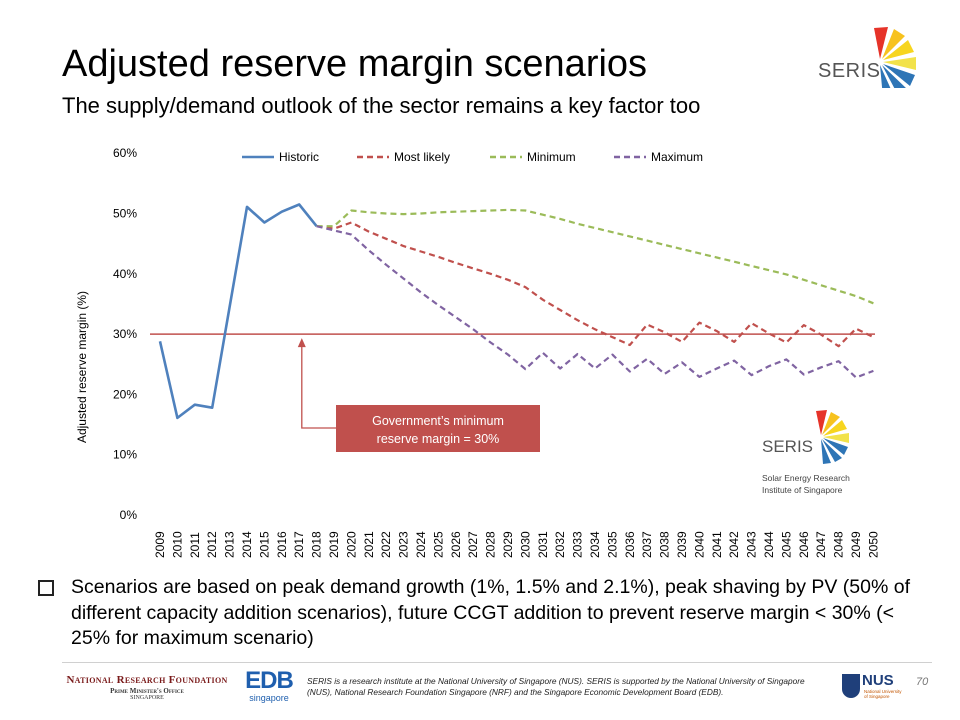 This screenshot has width=960, height=720. I want to click on nus-main: NUS, so click(878, 680).